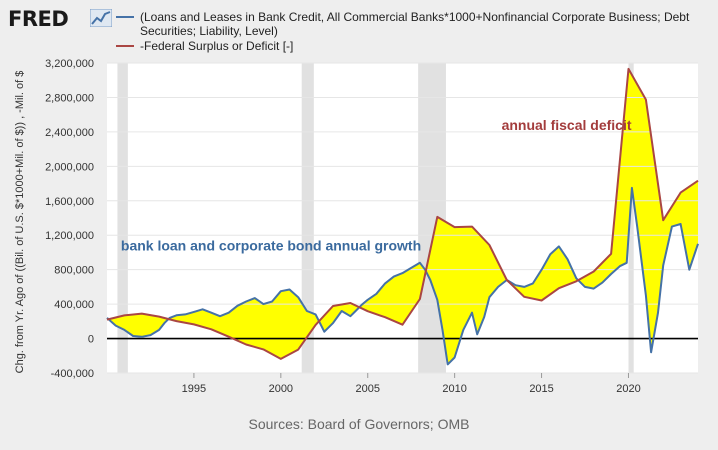 The height and width of the screenshot is (450, 718). Describe the element at coordinates (101, 18) in the screenshot. I see `line-chart-icon` at that location.